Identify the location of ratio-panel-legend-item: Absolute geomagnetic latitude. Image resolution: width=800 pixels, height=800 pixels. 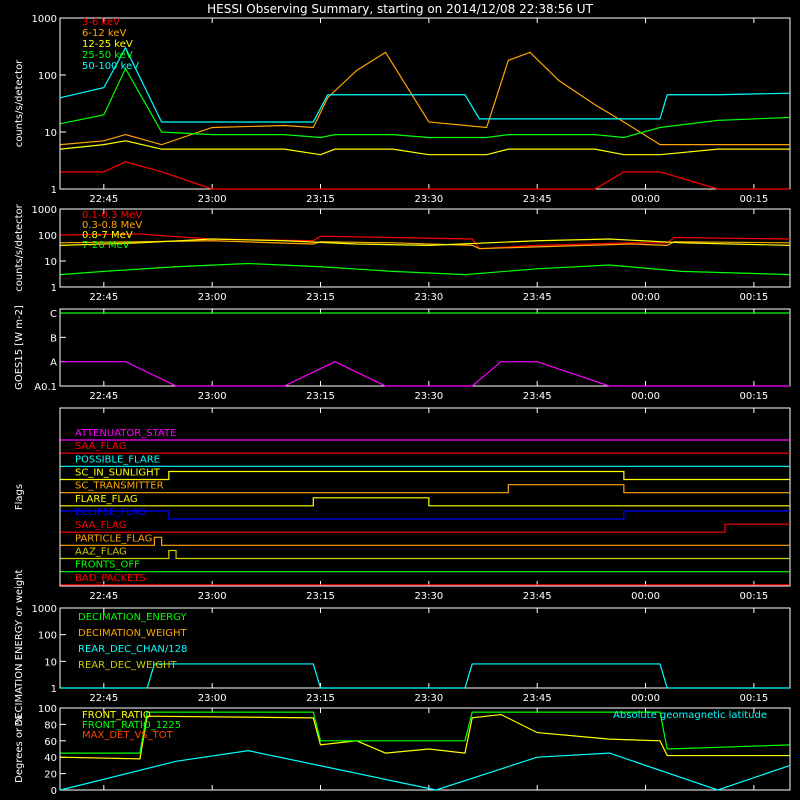
(690, 715).